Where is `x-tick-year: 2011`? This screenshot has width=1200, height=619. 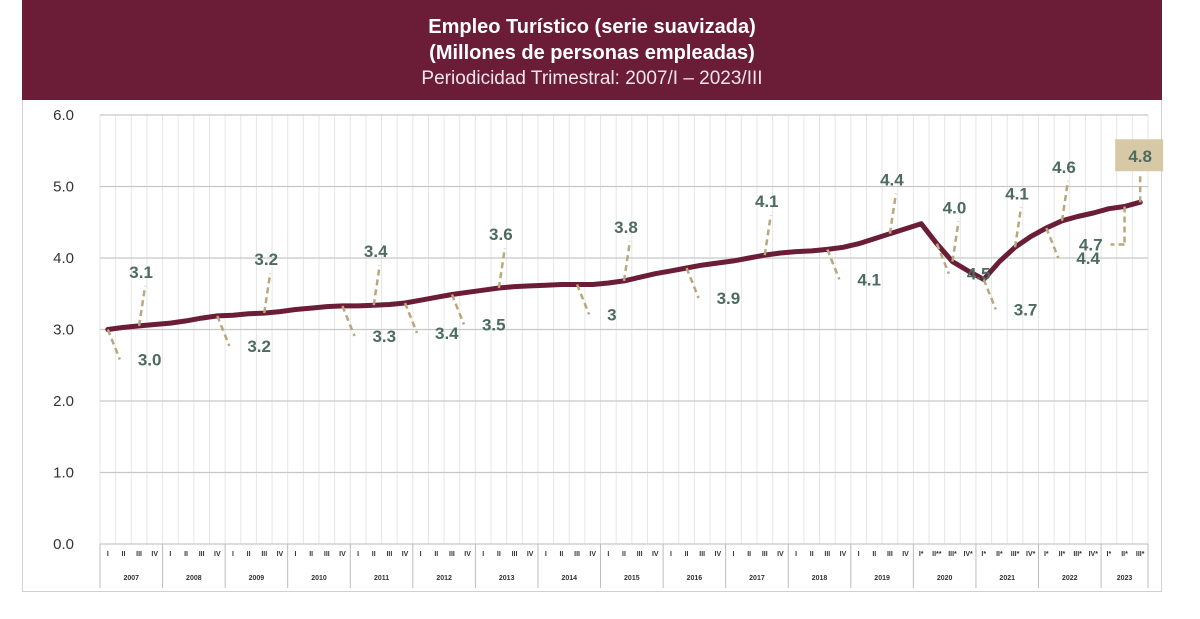 x-tick-year: 2011 is located at coordinates (381, 578).